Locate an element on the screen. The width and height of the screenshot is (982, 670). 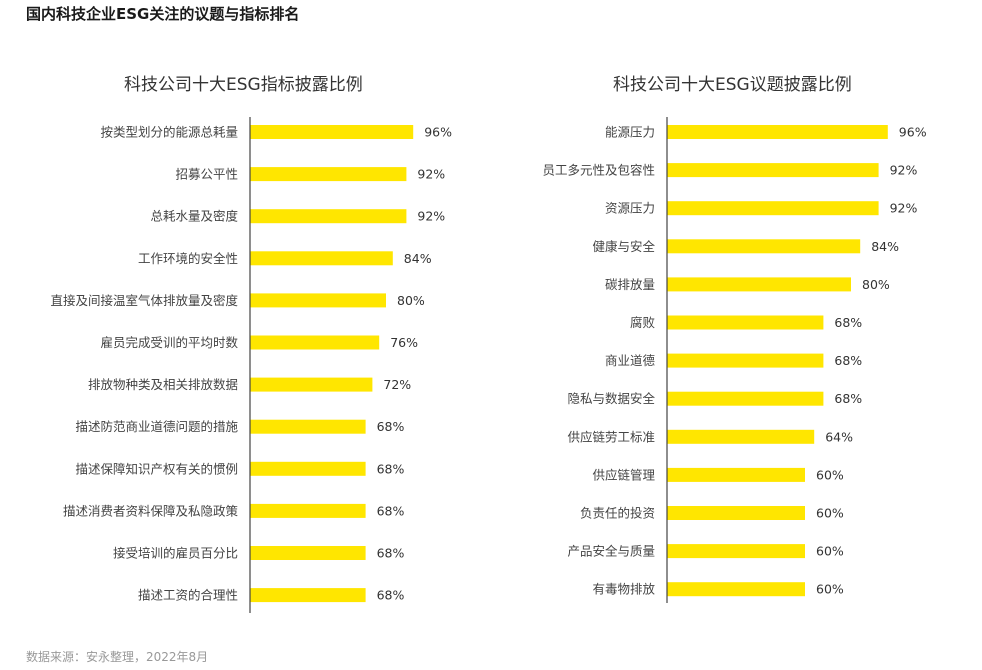
category-label: 员工多元性及包容性 is located at coordinates (598, 170).